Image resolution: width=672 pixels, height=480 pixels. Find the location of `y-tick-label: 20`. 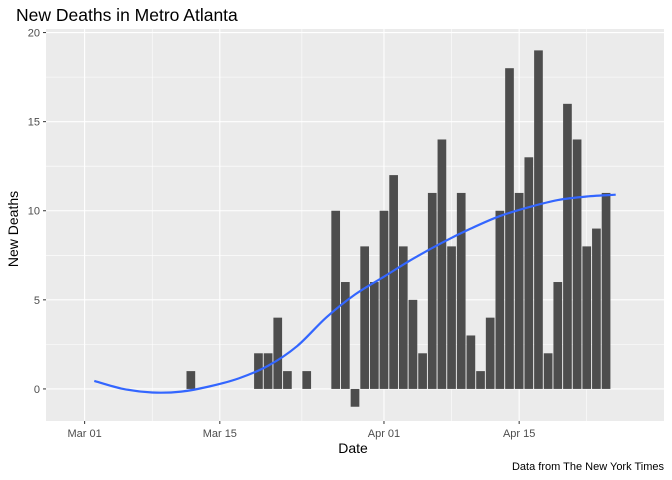

y-tick-label: 20 is located at coordinates (34, 34).